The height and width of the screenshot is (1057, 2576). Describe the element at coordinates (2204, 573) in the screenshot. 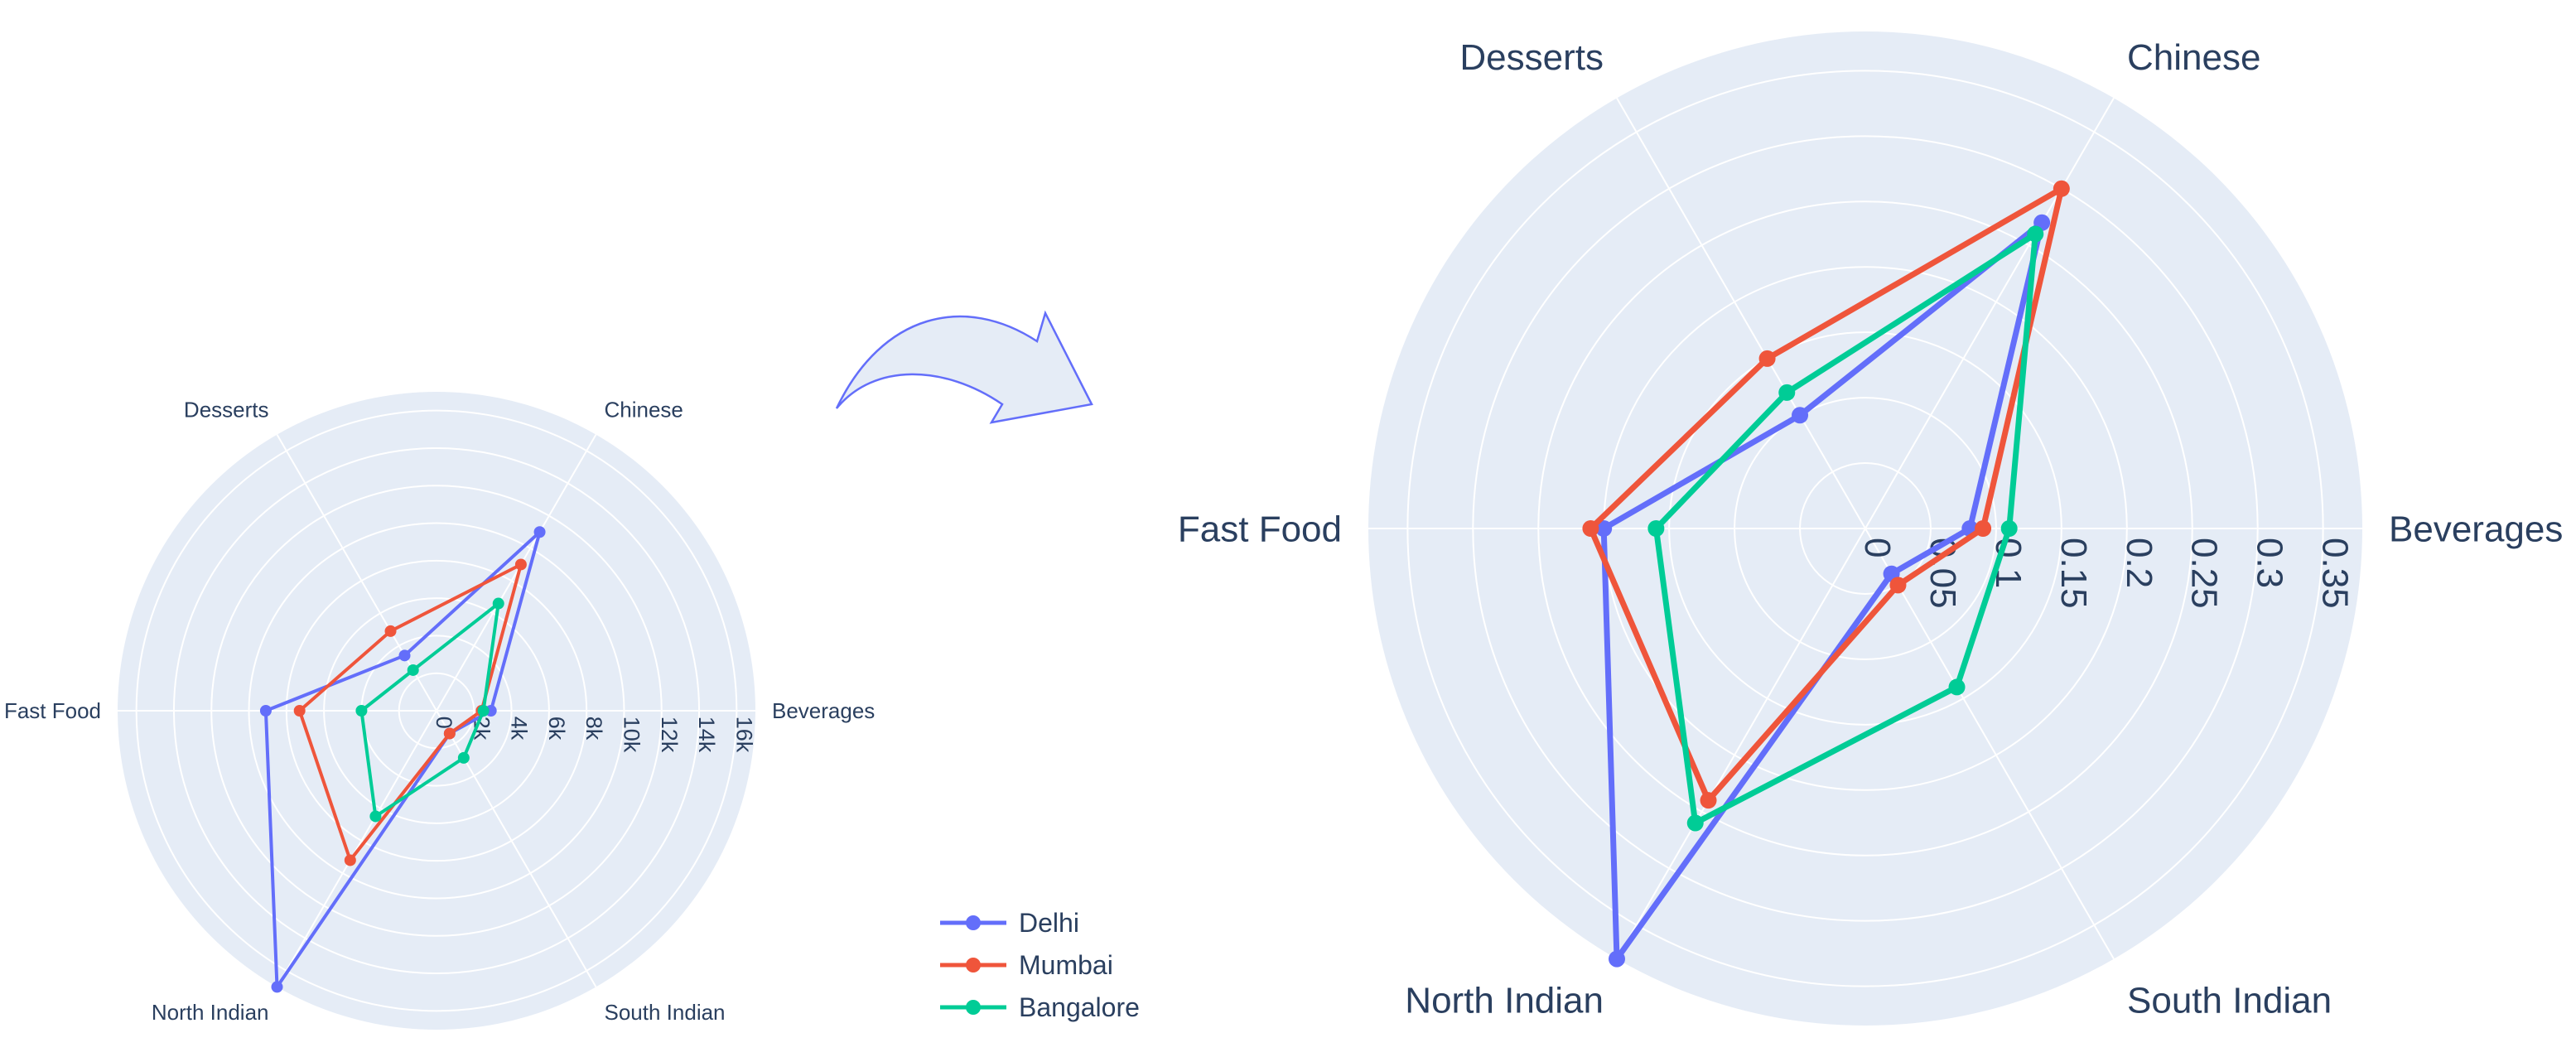

I see `radial-tick-label: 0.25` at that location.